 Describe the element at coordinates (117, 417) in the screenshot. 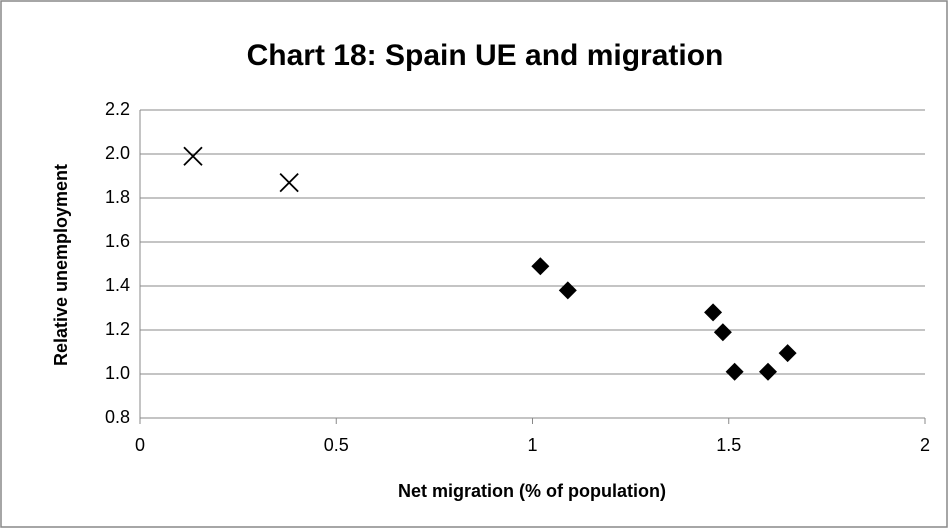

I see `y-tick-label: 0.8` at that location.